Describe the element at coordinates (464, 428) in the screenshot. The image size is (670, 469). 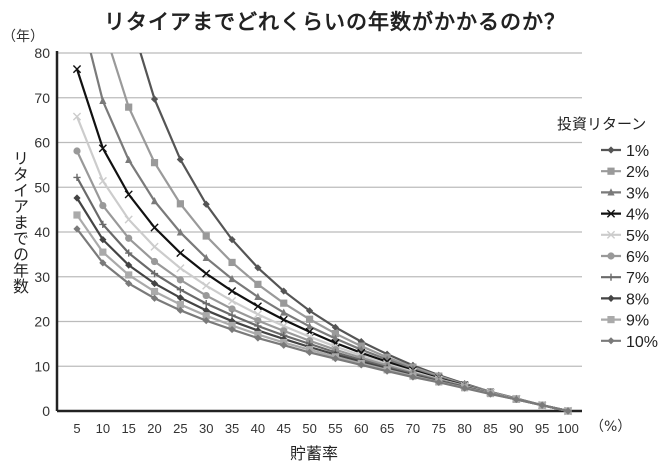
I see `x-tick-label: 80` at that location.